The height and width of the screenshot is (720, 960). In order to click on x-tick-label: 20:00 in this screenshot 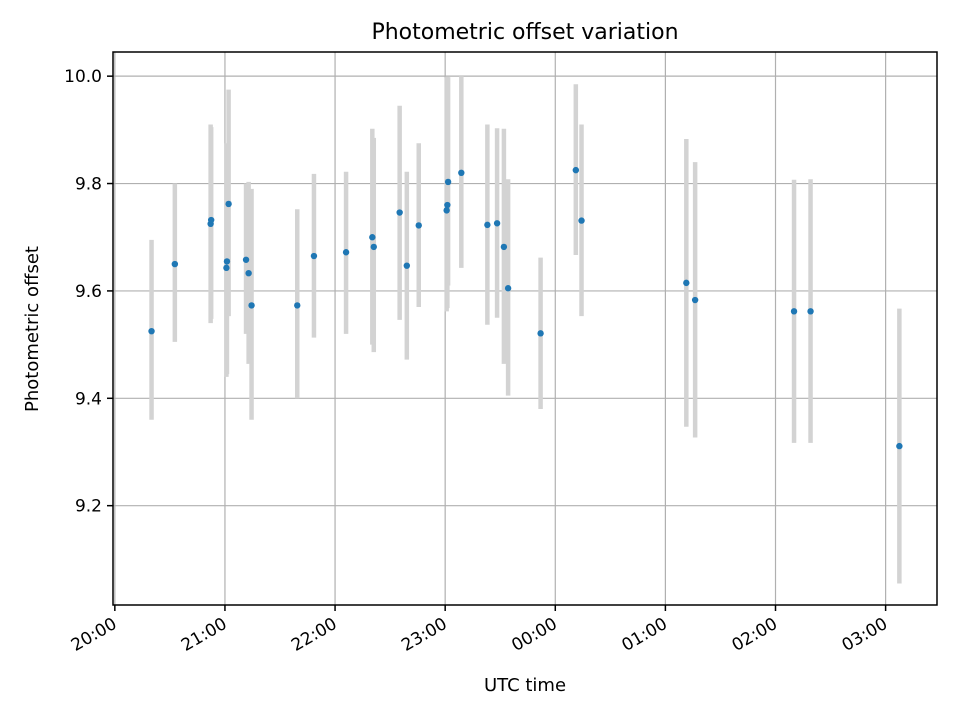, I will do `click(94, 635)`.